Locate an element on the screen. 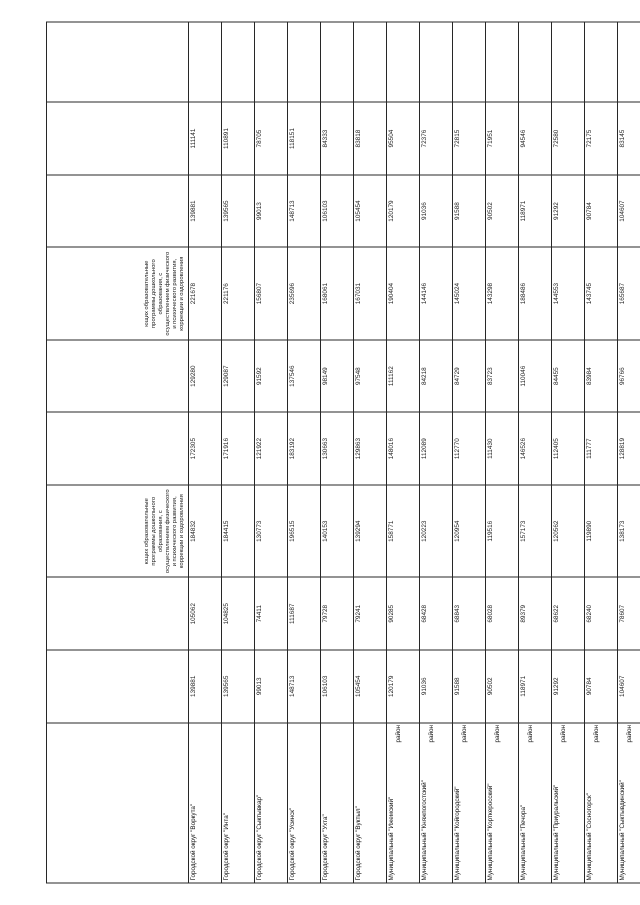  value-cell: 143298 is located at coordinates (502, 293).